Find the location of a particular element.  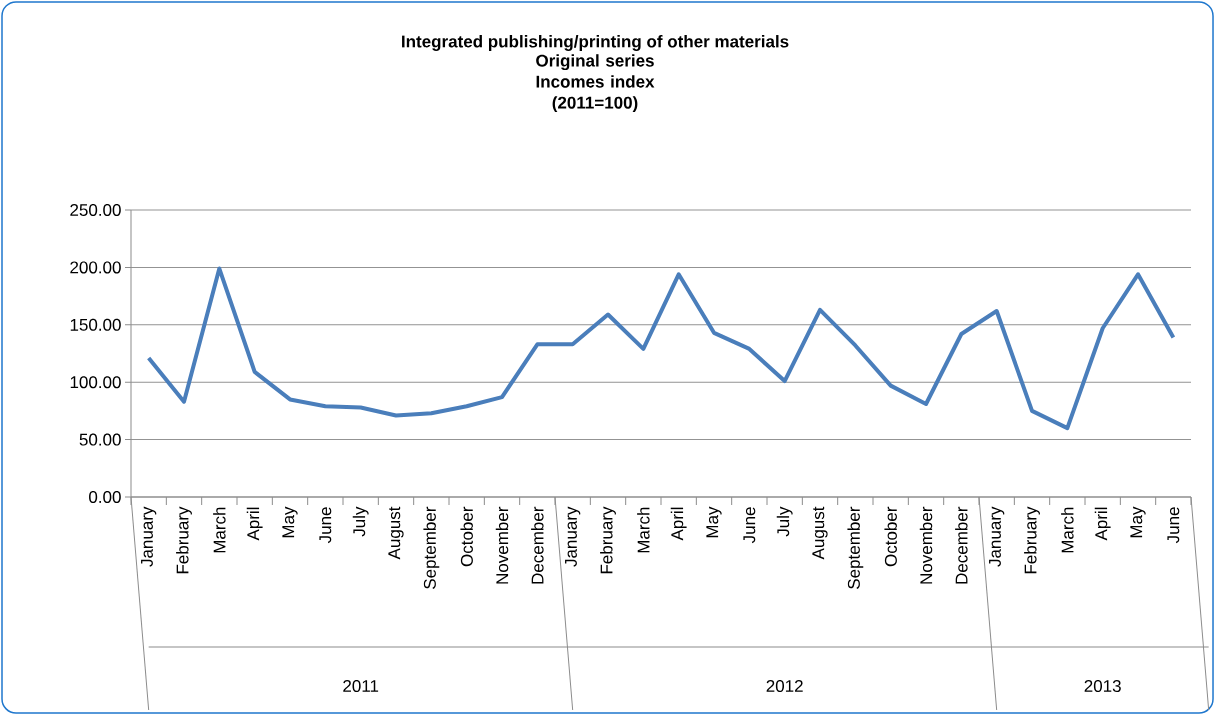

chart-title: Integrated publishing/printing of other materials is located at coordinates (595, 43).